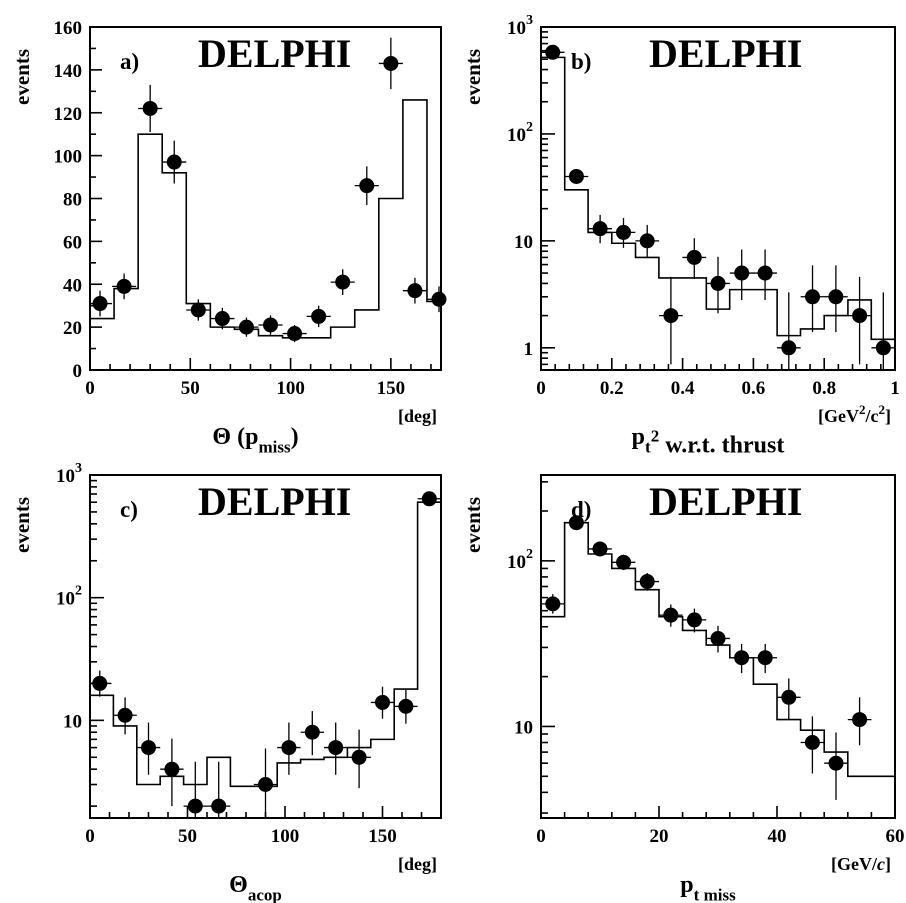  I want to click on x-axis-unit: [GeV2/c2], so click(854, 414).